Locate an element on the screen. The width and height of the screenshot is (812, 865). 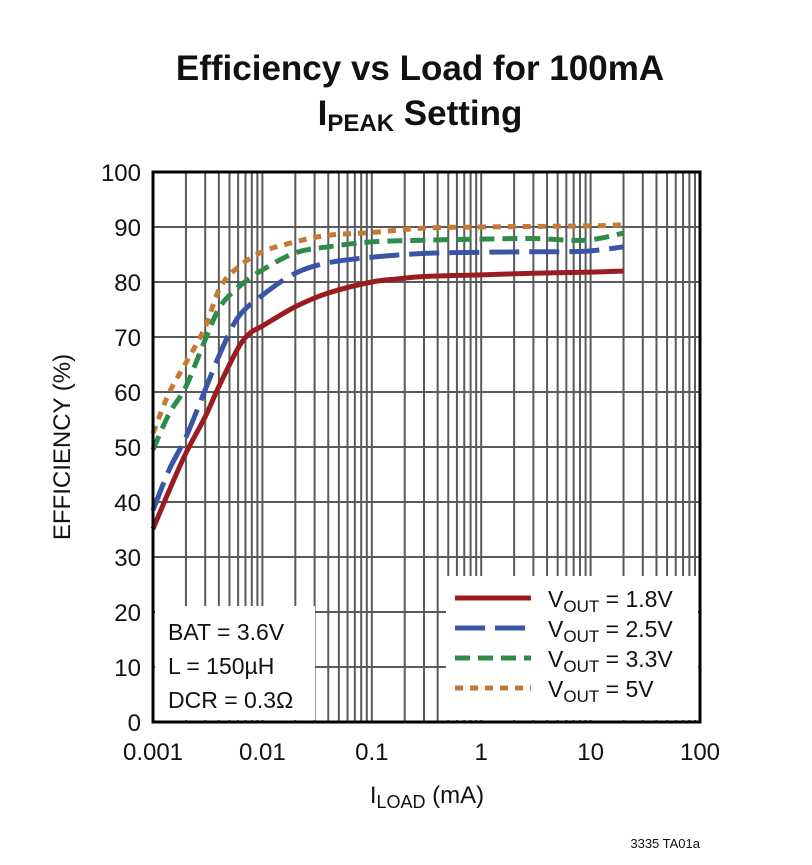
legend-label-2: VOUT = 3.3V is located at coordinates (610, 661).